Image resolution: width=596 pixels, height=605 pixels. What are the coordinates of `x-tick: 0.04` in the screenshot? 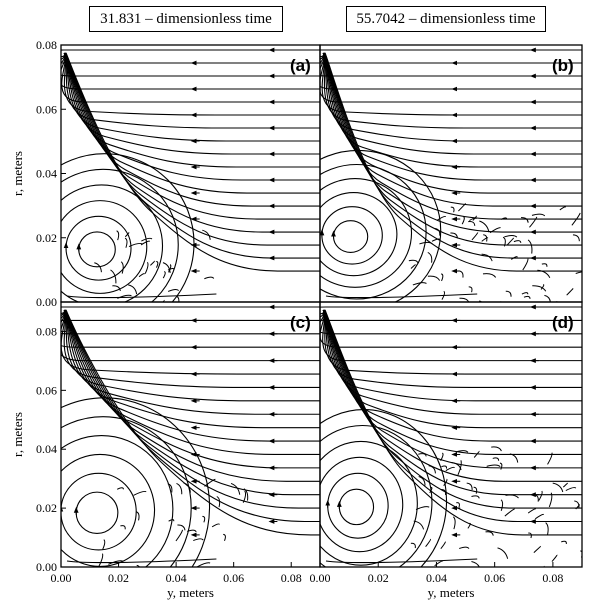 It's located at (436, 573).